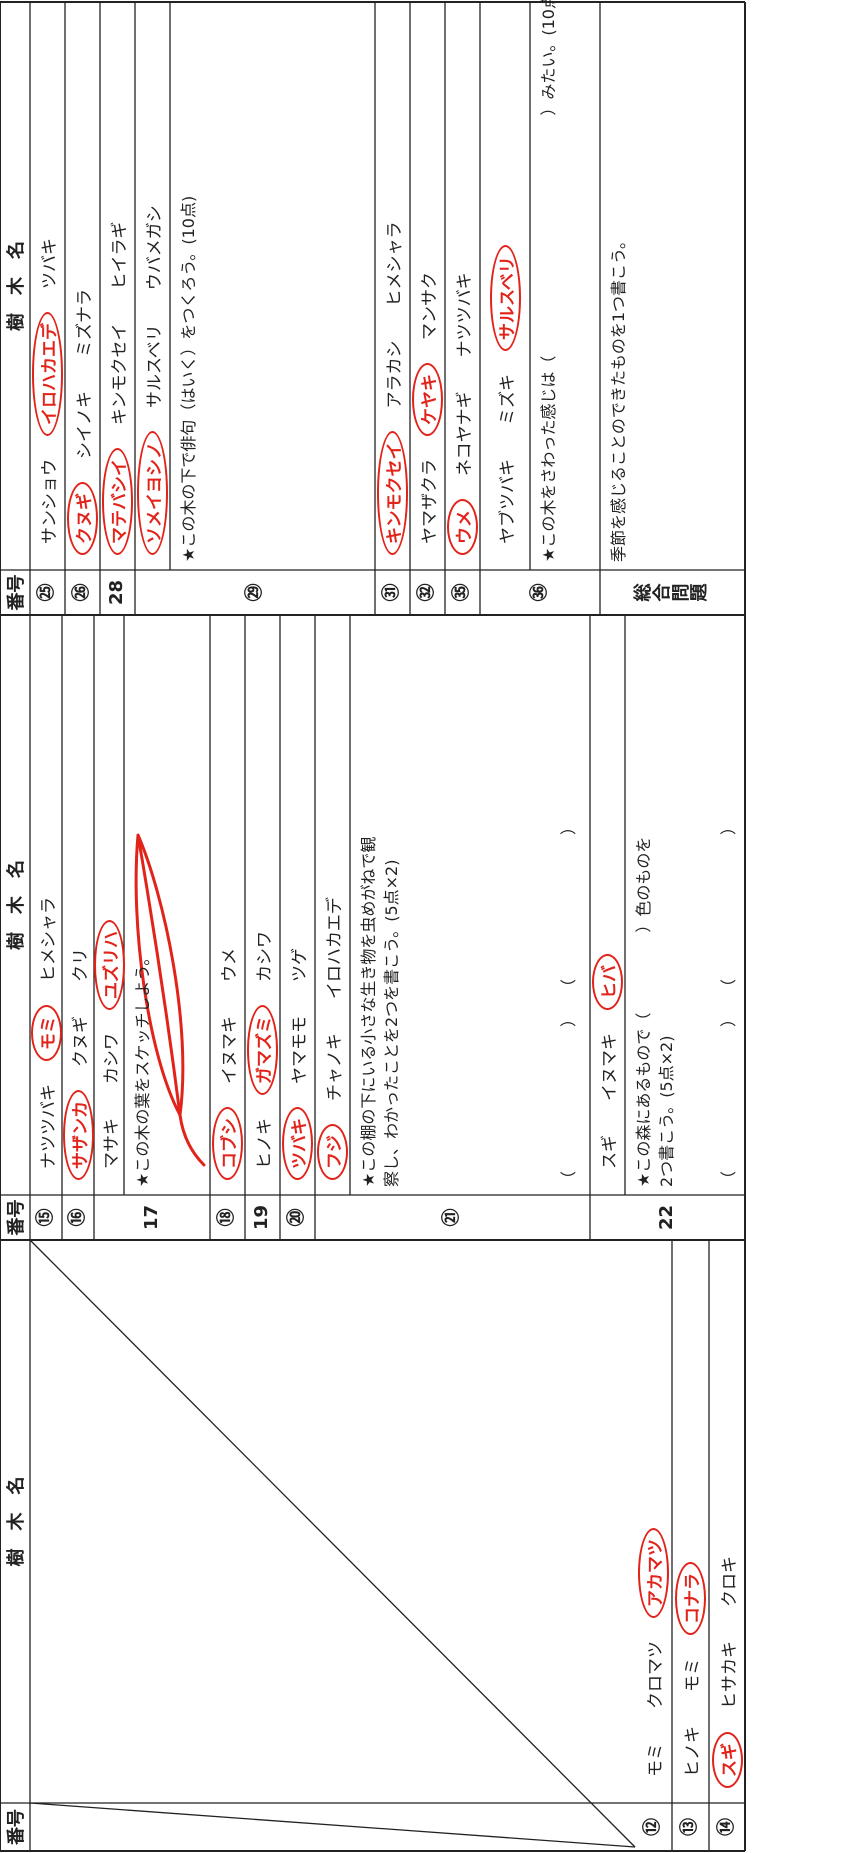 Image resolution: width=850 pixels, height=1853 pixels. Describe the element at coordinates (300, 1050) in the screenshot. I see `tree-name: ヤマモモ` at that location.